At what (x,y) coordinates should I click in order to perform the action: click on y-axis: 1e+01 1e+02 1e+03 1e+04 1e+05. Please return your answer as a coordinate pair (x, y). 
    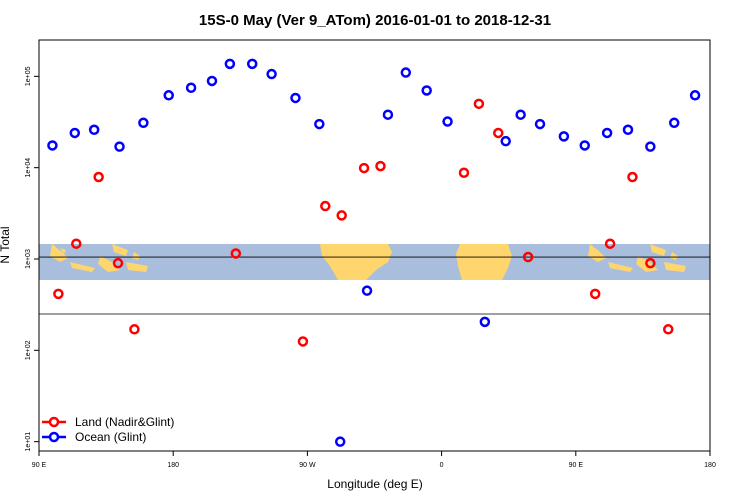
    Looking at the image, I should click on (32, 258).